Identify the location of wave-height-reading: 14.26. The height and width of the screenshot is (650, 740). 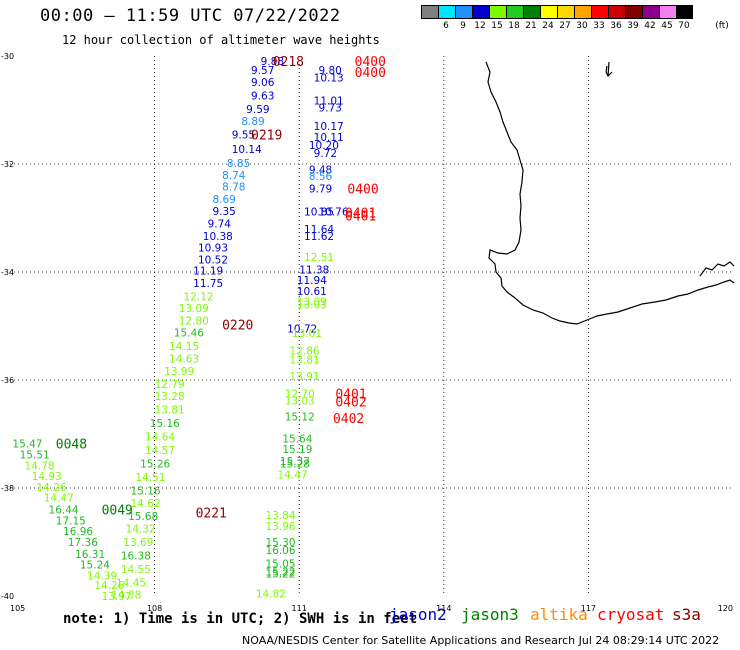
(52, 488).